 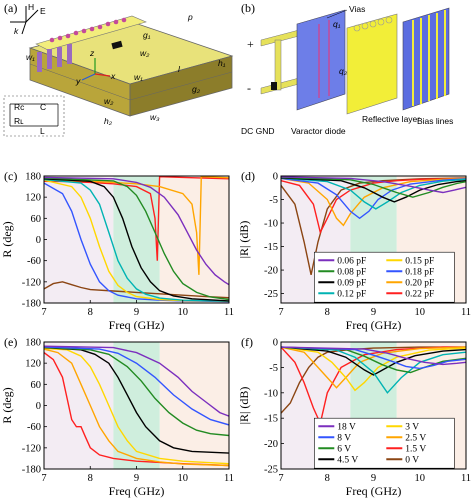 I want to click on plus-terminal: +, so click(x=250, y=44).